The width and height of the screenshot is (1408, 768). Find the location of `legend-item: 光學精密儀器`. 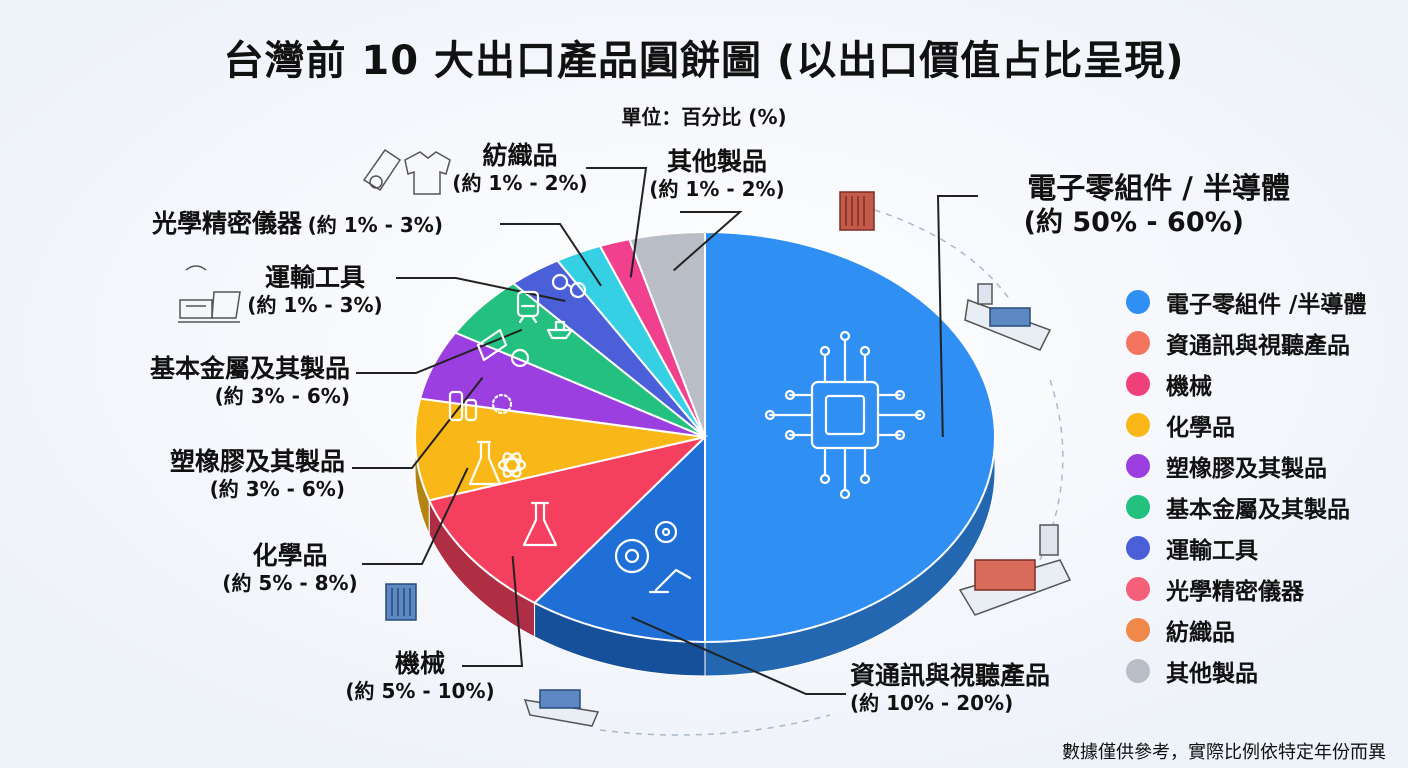

legend-item: 光學精密儀器 is located at coordinates (1246, 588).